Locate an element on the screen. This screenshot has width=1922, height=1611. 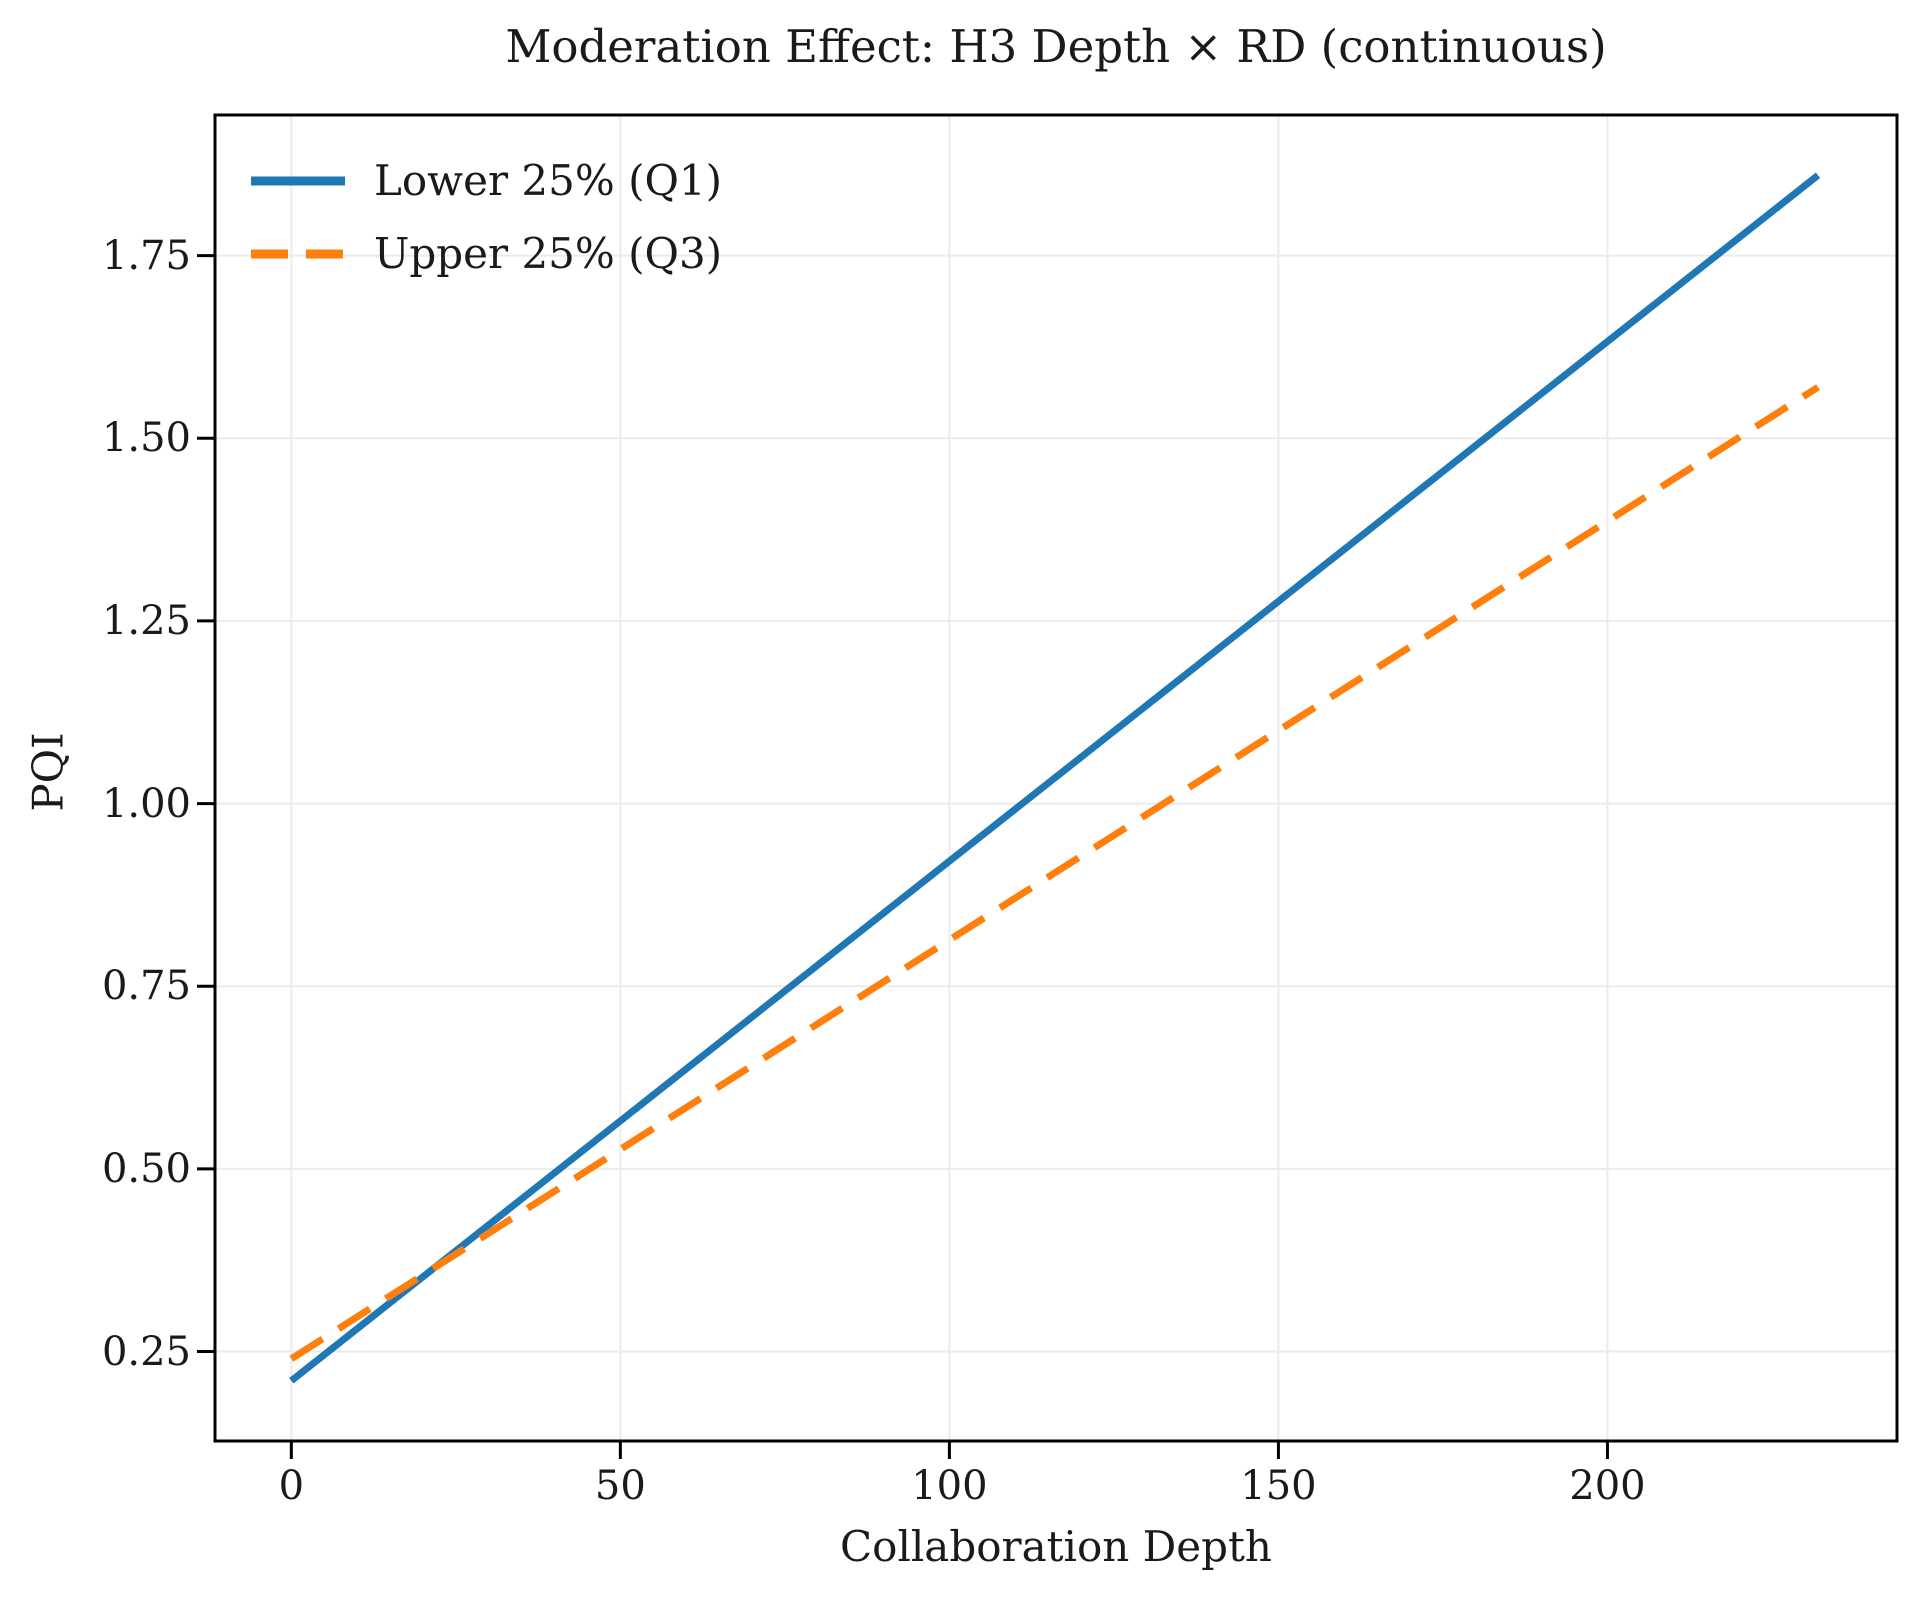
y-tick-label: 0.25 is located at coordinates (146, 1351).